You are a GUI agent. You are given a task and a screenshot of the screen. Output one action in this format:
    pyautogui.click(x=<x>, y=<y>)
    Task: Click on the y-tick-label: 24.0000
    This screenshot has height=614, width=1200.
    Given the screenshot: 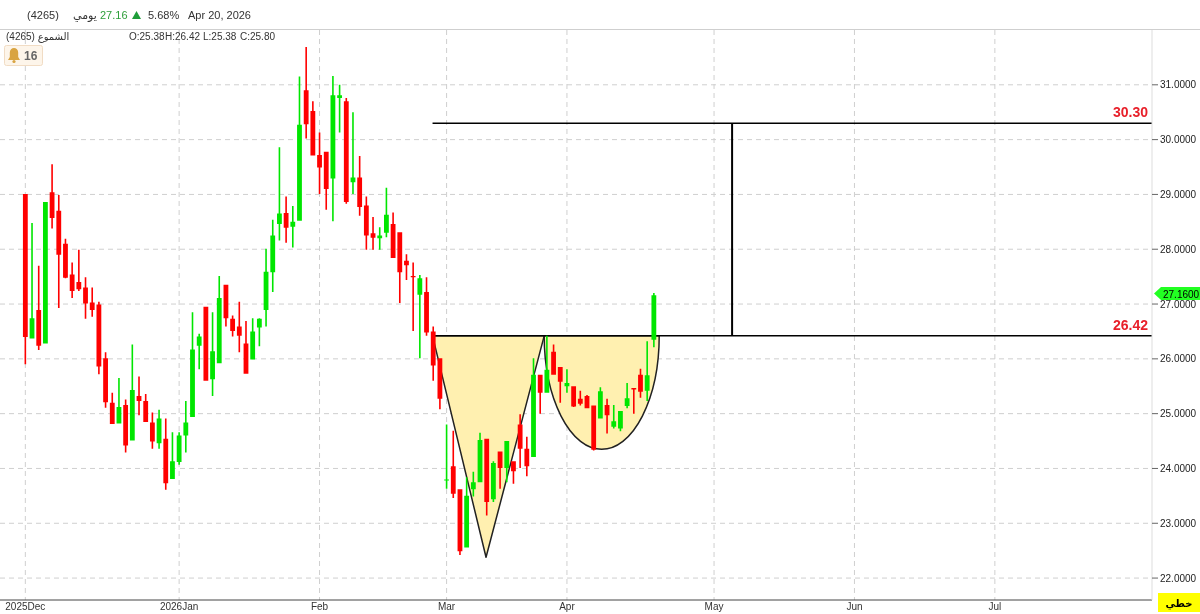 What is the action you would take?
    pyautogui.click(x=1178, y=468)
    